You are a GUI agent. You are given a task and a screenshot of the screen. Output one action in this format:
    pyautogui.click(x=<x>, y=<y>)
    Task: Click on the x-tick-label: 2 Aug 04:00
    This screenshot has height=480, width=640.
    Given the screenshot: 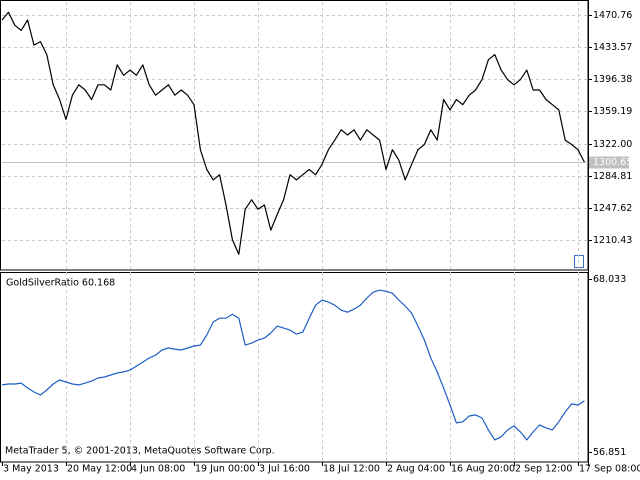 What is the action you would take?
    pyautogui.click(x=416, y=469)
    